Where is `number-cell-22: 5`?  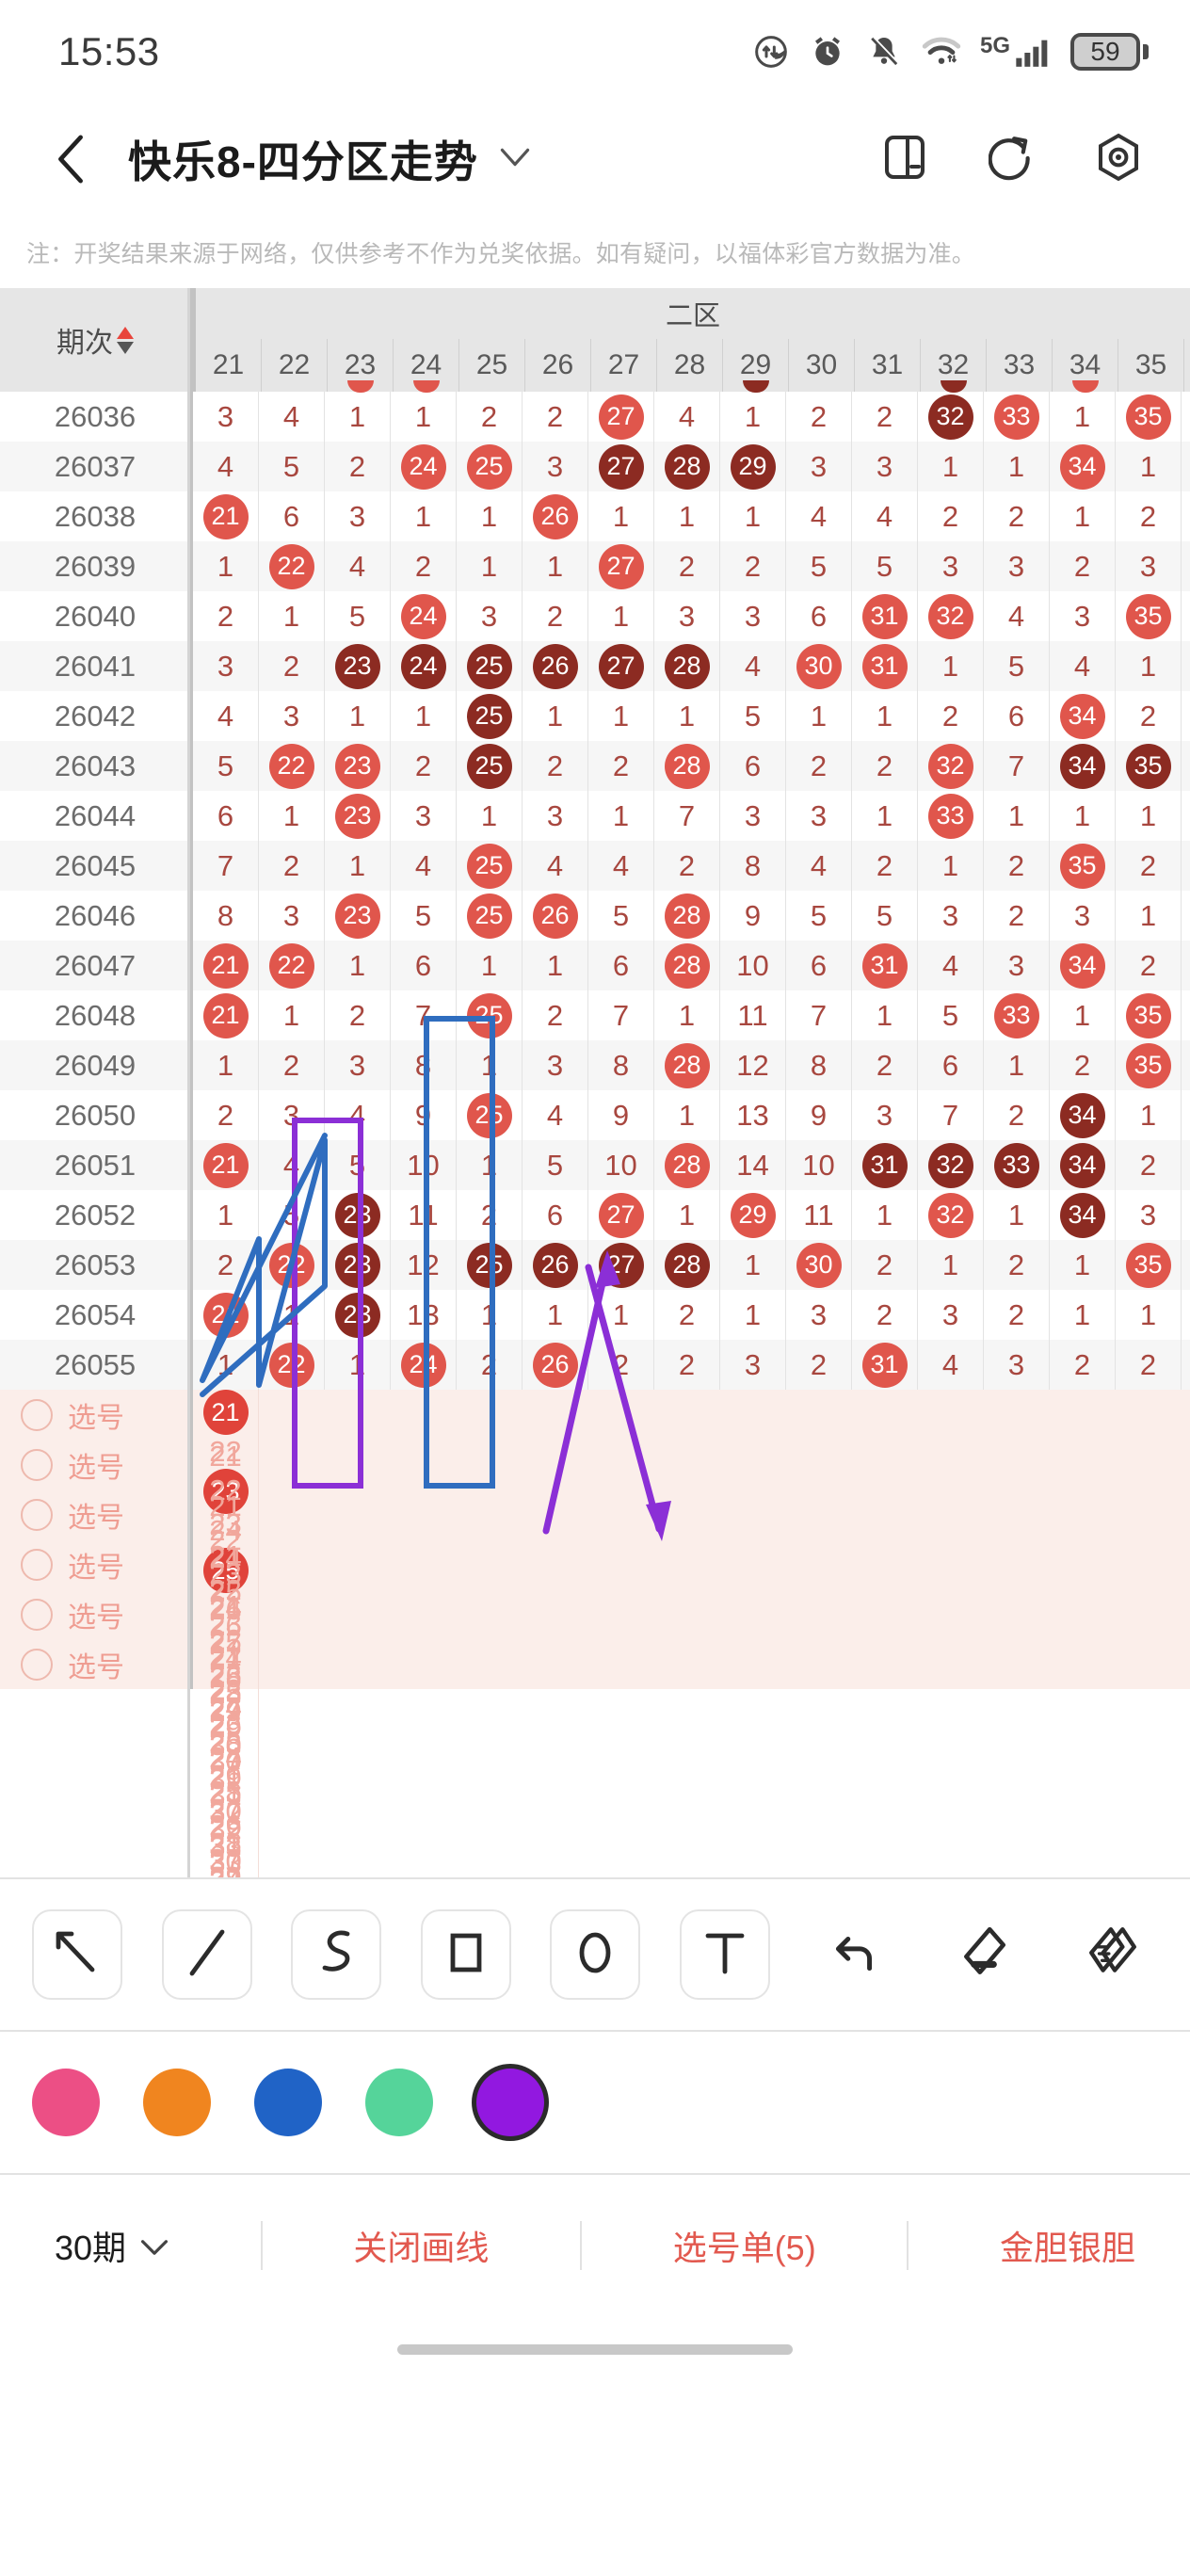
number-cell-22: 5 is located at coordinates (292, 1215).